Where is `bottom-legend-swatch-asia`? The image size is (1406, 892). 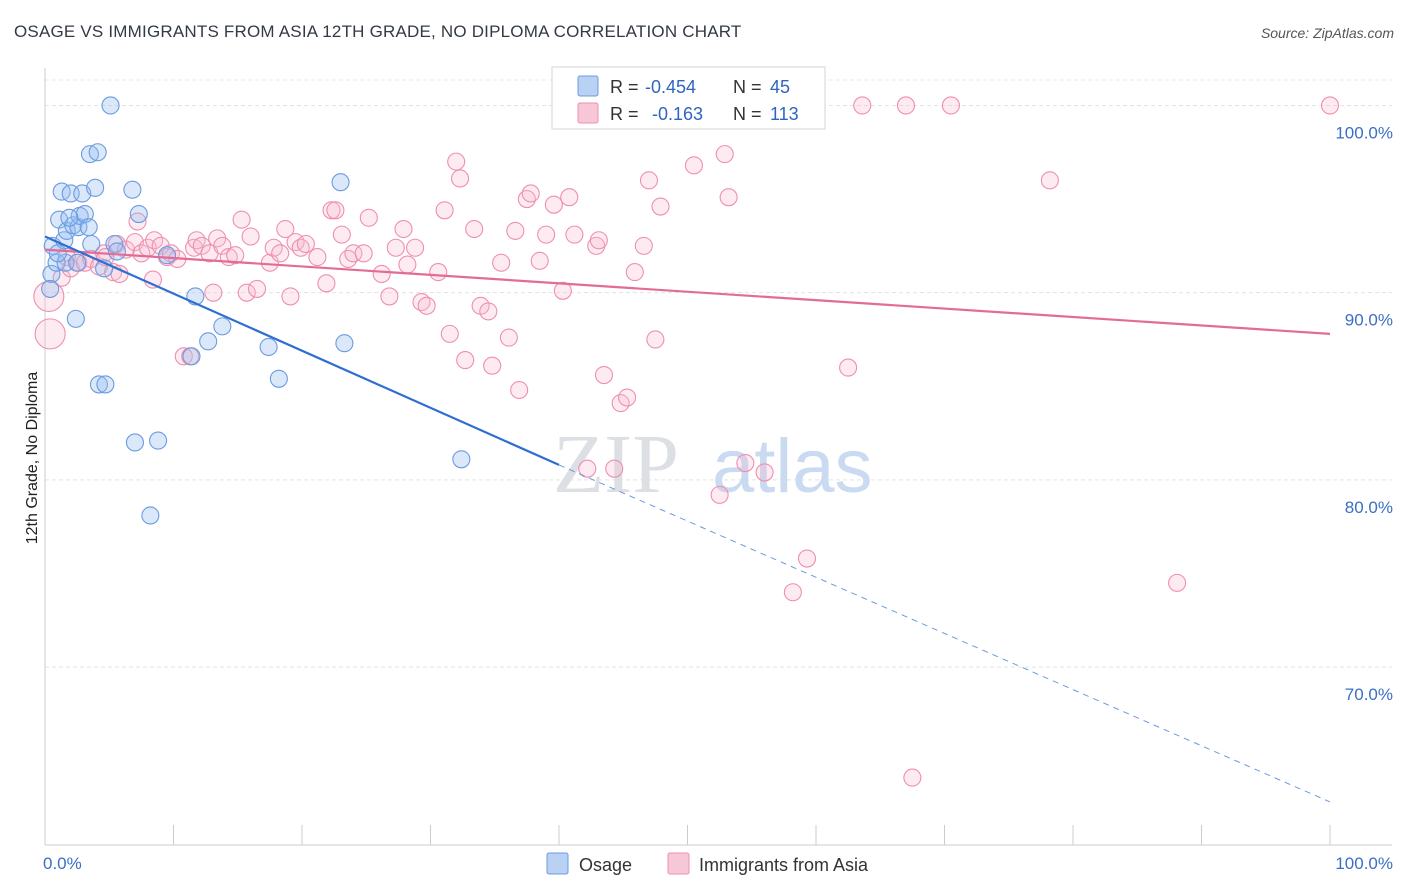 bottom-legend-swatch-asia is located at coordinates (678, 863).